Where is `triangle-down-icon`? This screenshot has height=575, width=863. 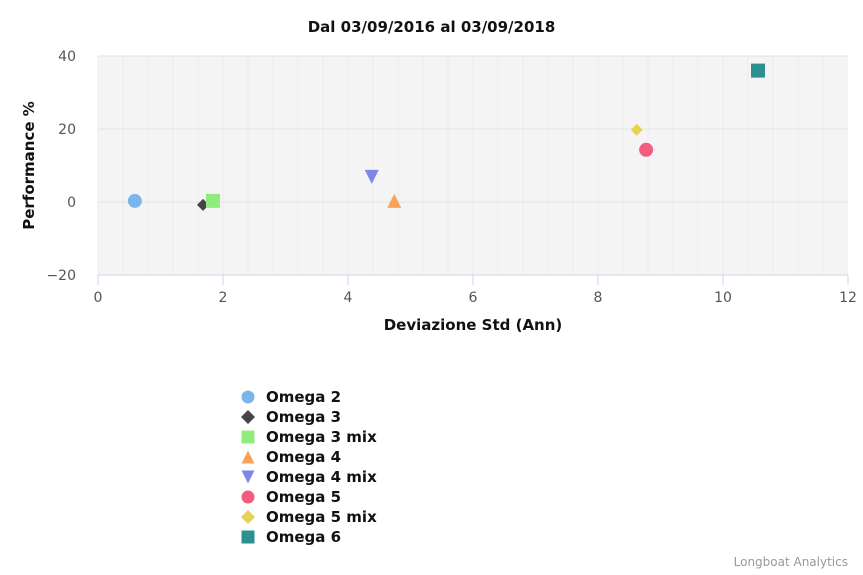 triangle-down-icon is located at coordinates (248, 477).